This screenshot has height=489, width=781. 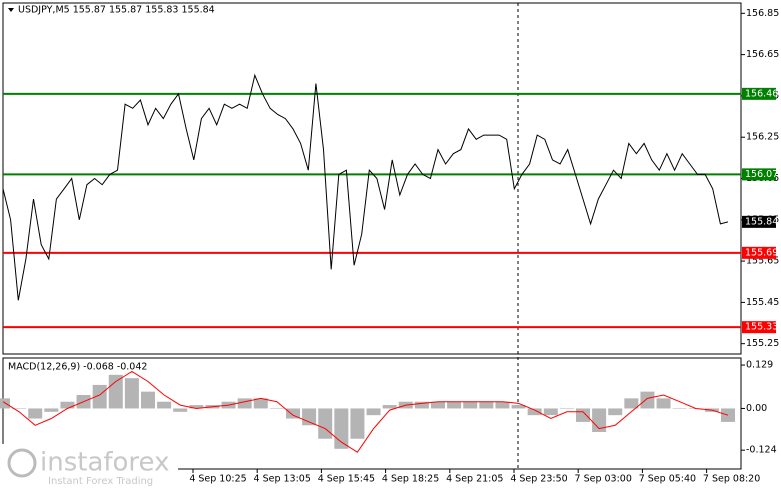 I want to click on chart-title: USDJPY,M5 155.87 155.87 155.83 155.84, so click(x=116, y=10).